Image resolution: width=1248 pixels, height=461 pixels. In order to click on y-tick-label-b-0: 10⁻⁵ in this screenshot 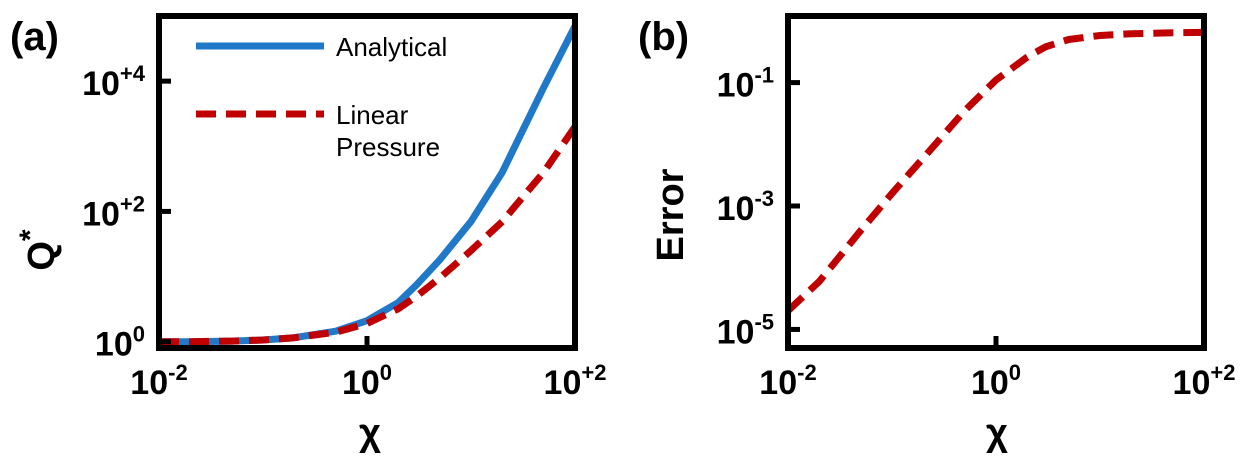, I will do `click(745, 330)`.